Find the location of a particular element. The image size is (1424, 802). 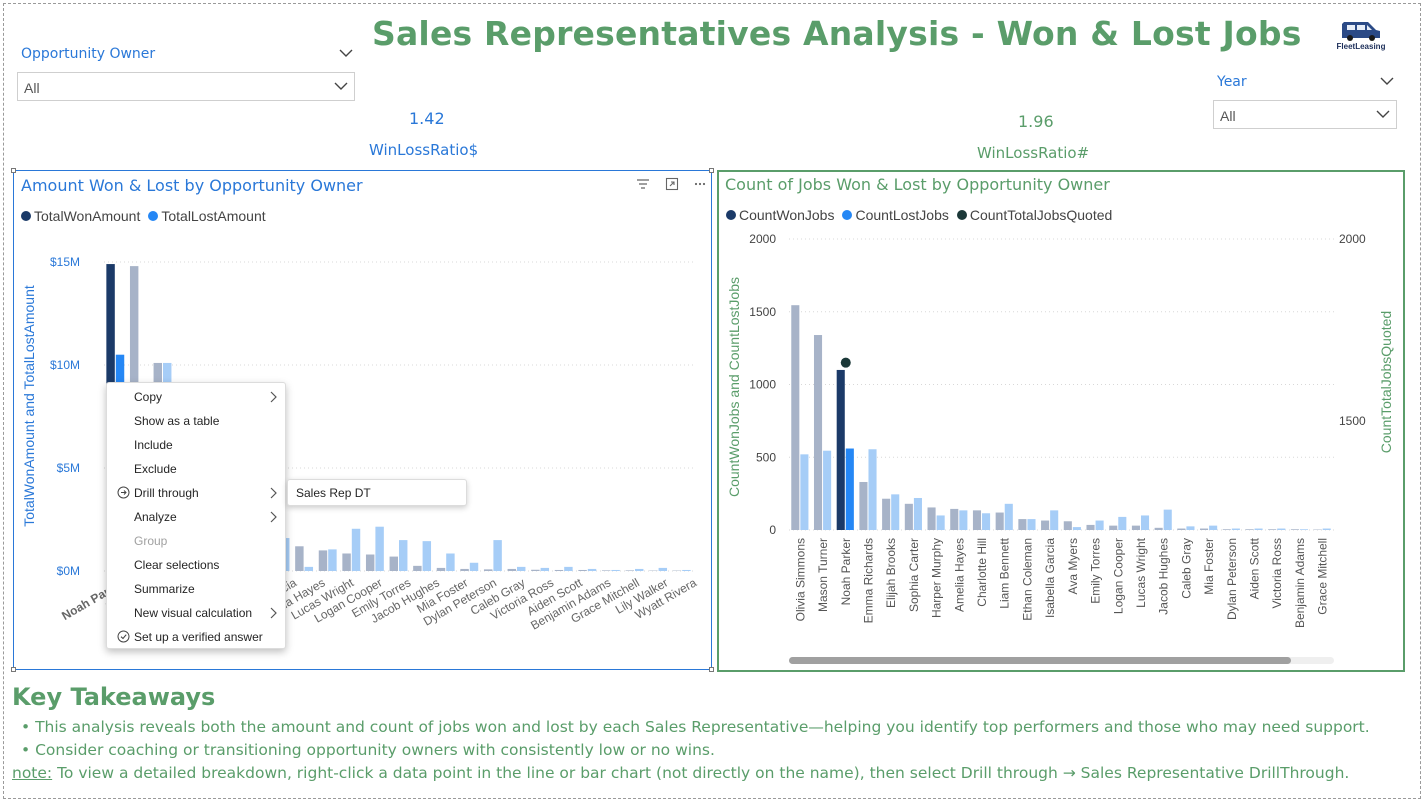

focus-mode-icon is located at coordinates (672, 184).